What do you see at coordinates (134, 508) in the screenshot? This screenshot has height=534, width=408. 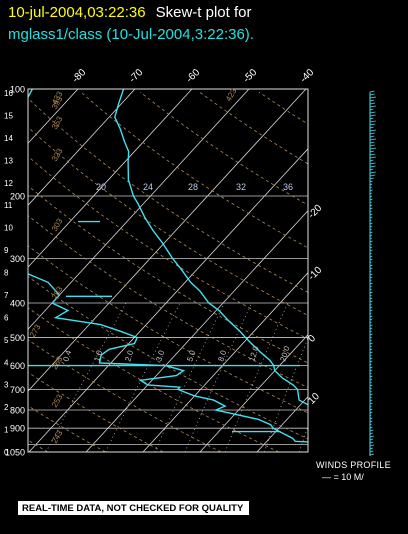 I see `quality-banner: REAL-TIME DATA, NOT CHECKED FOR QUALITY` at bounding box center [134, 508].